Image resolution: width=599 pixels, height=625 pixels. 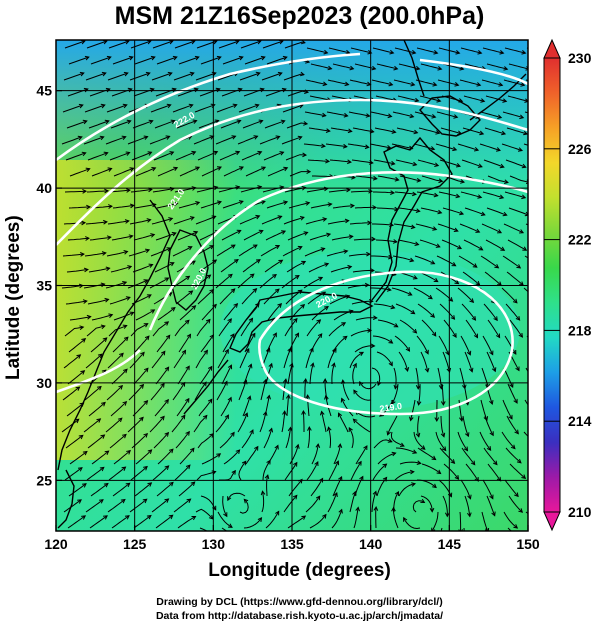 I want to click on colorbar-max-arrow, so click(x=552, y=48).